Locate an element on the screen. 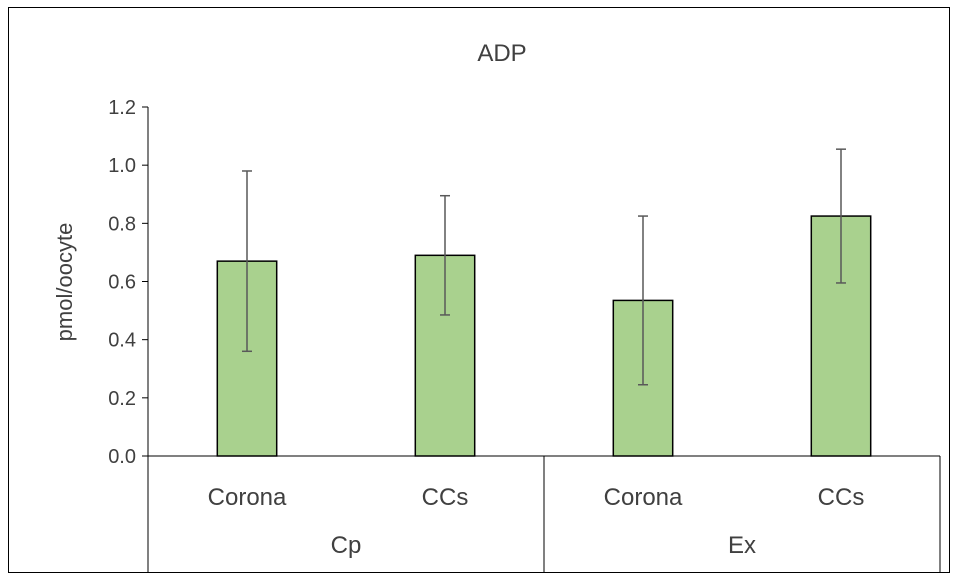  y-tick-label: 0.2 is located at coordinates (122, 399).